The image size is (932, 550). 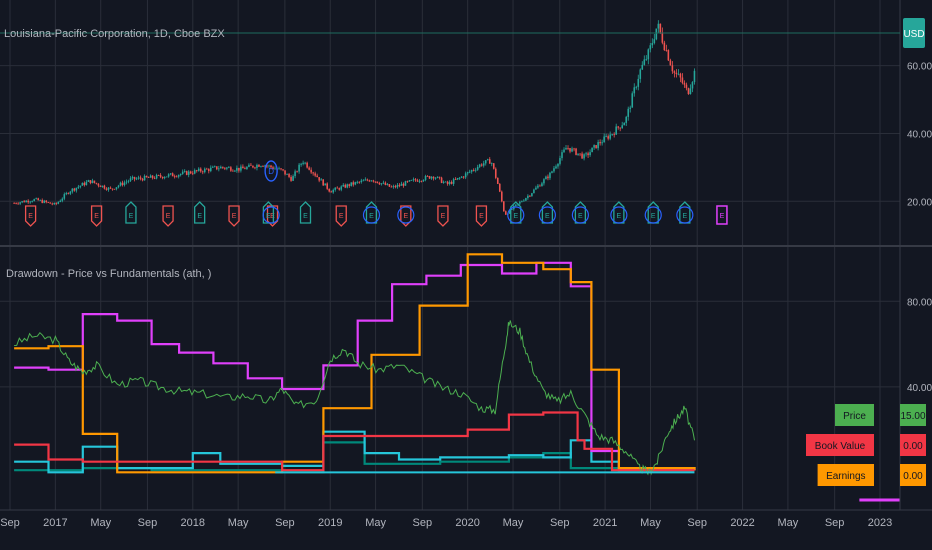 I want to click on legend-swatch, so click(x=854, y=415).